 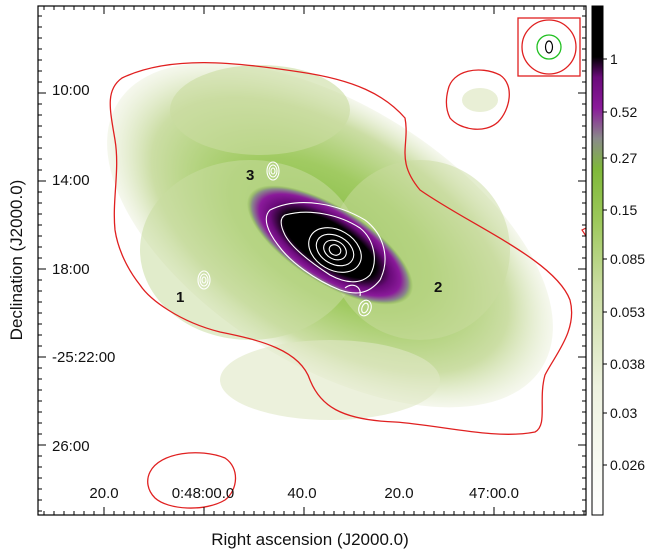 I want to click on red-contour-edge, so click(x=583, y=232).